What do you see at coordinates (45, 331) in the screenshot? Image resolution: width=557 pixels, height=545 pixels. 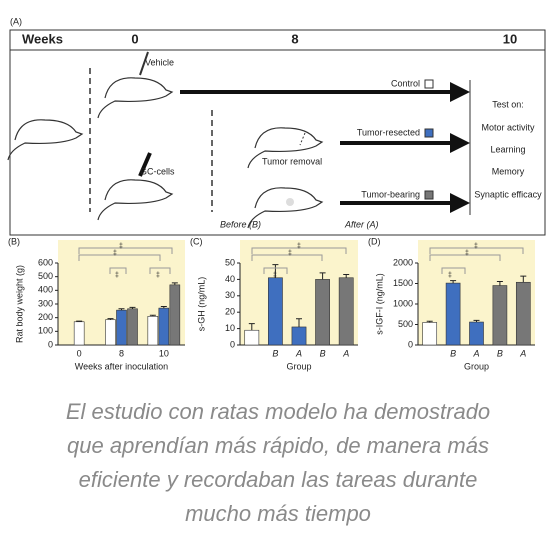 I see `y-tick-label: 100` at bounding box center [45, 331].